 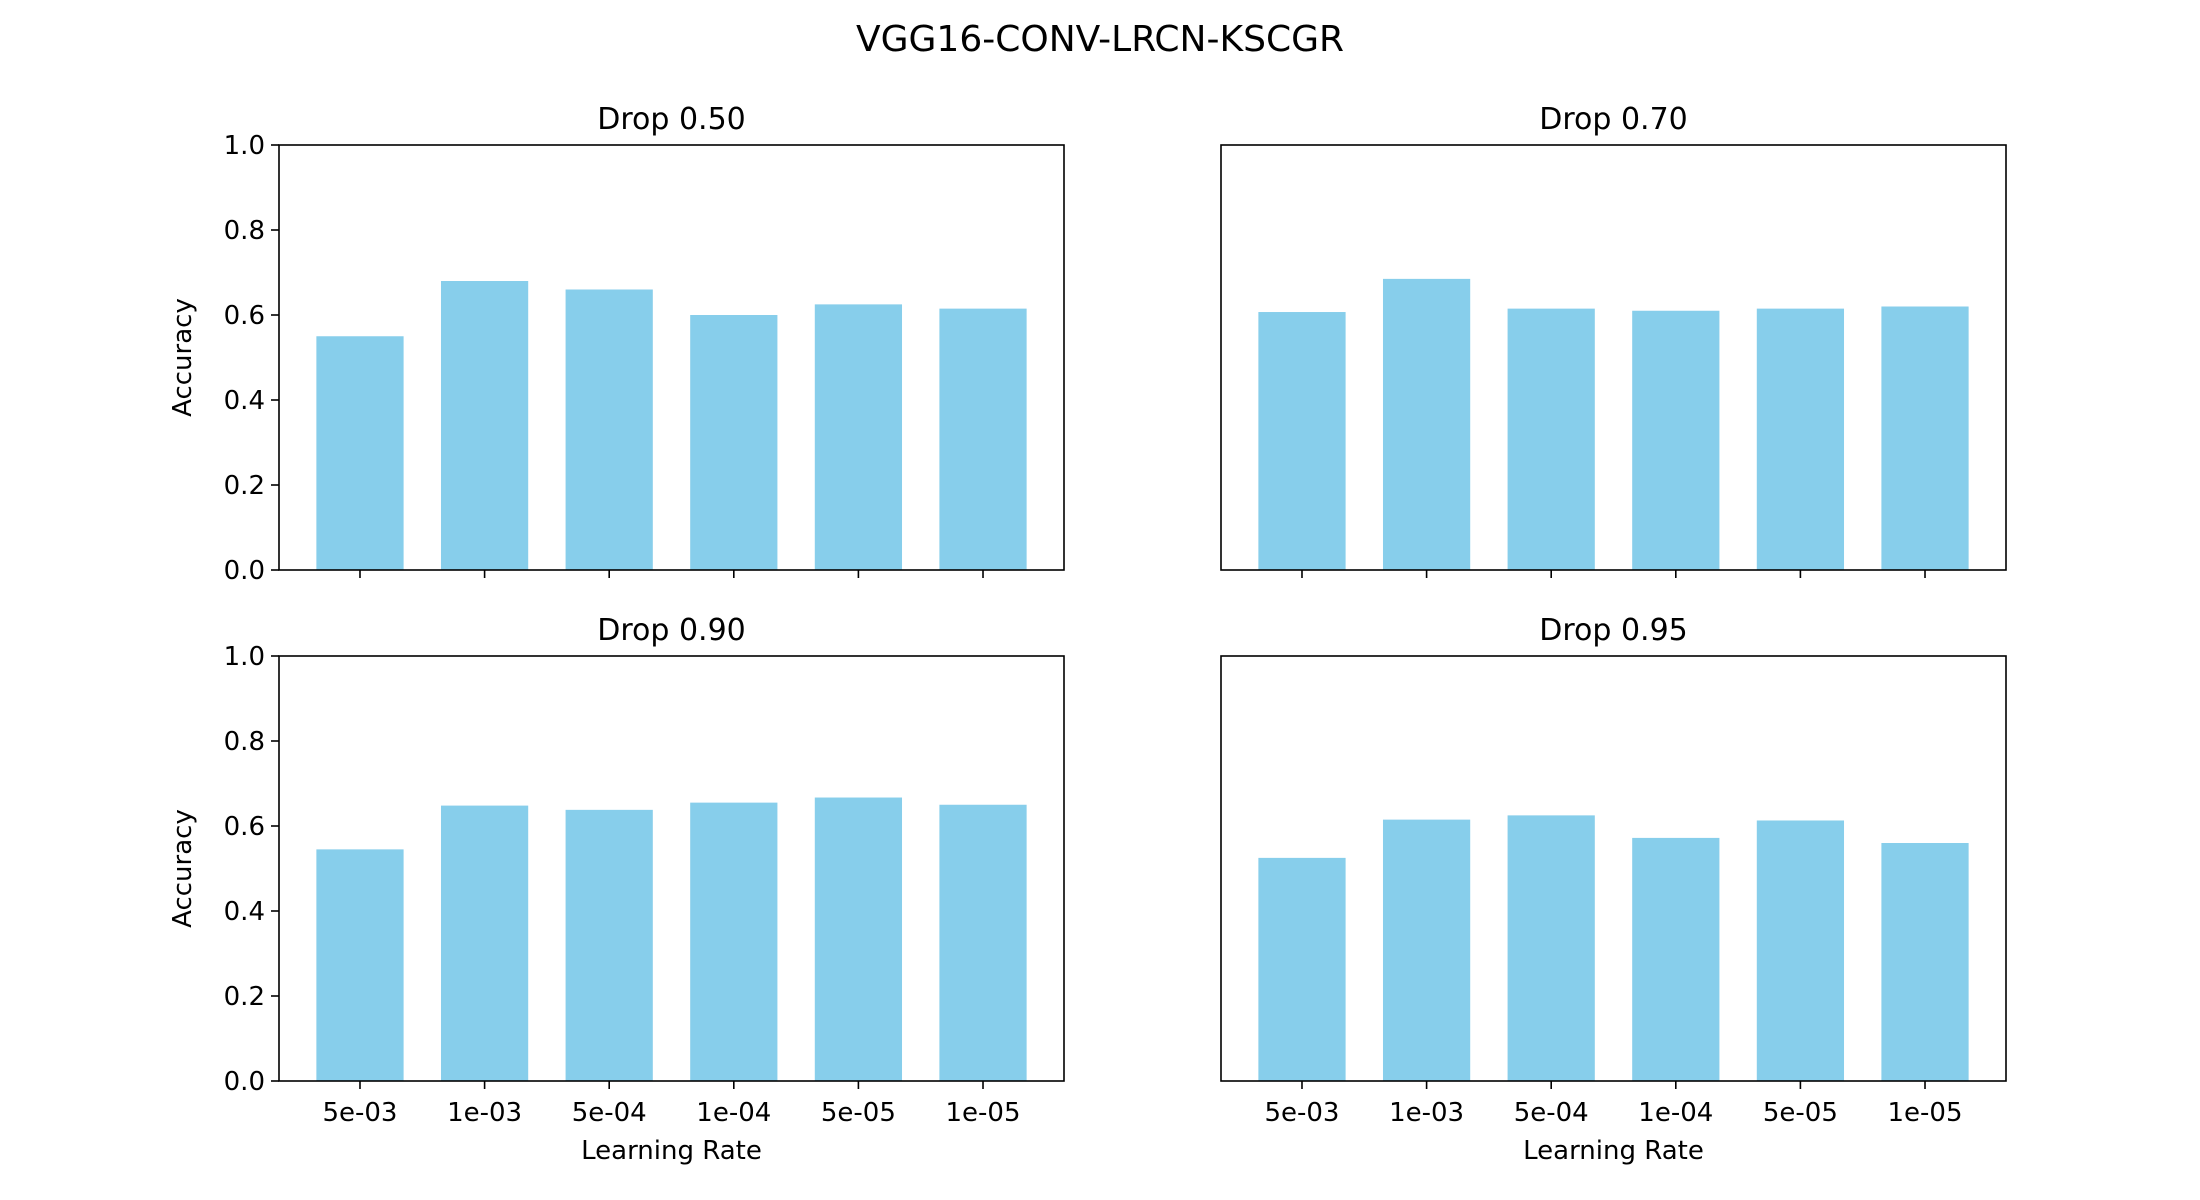 What do you see at coordinates (1100, 39) in the screenshot?
I see `figure-title: VGG16-CONV-LRCN-KSCGR` at bounding box center [1100, 39].